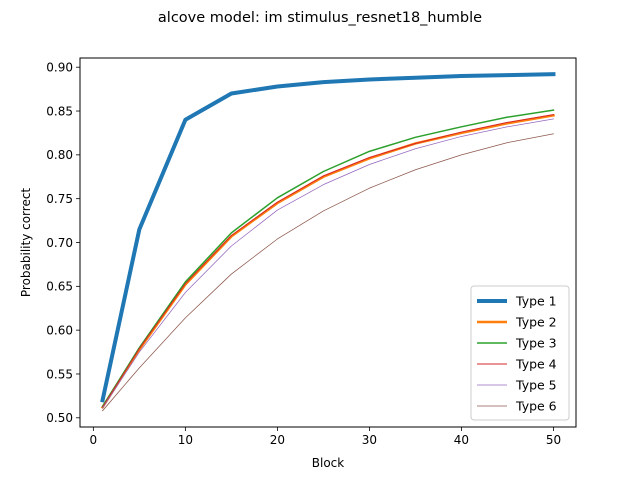  What do you see at coordinates (94, 440) in the screenshot?
I see `x-tick-label: 0` at bounding box center [94, 440].